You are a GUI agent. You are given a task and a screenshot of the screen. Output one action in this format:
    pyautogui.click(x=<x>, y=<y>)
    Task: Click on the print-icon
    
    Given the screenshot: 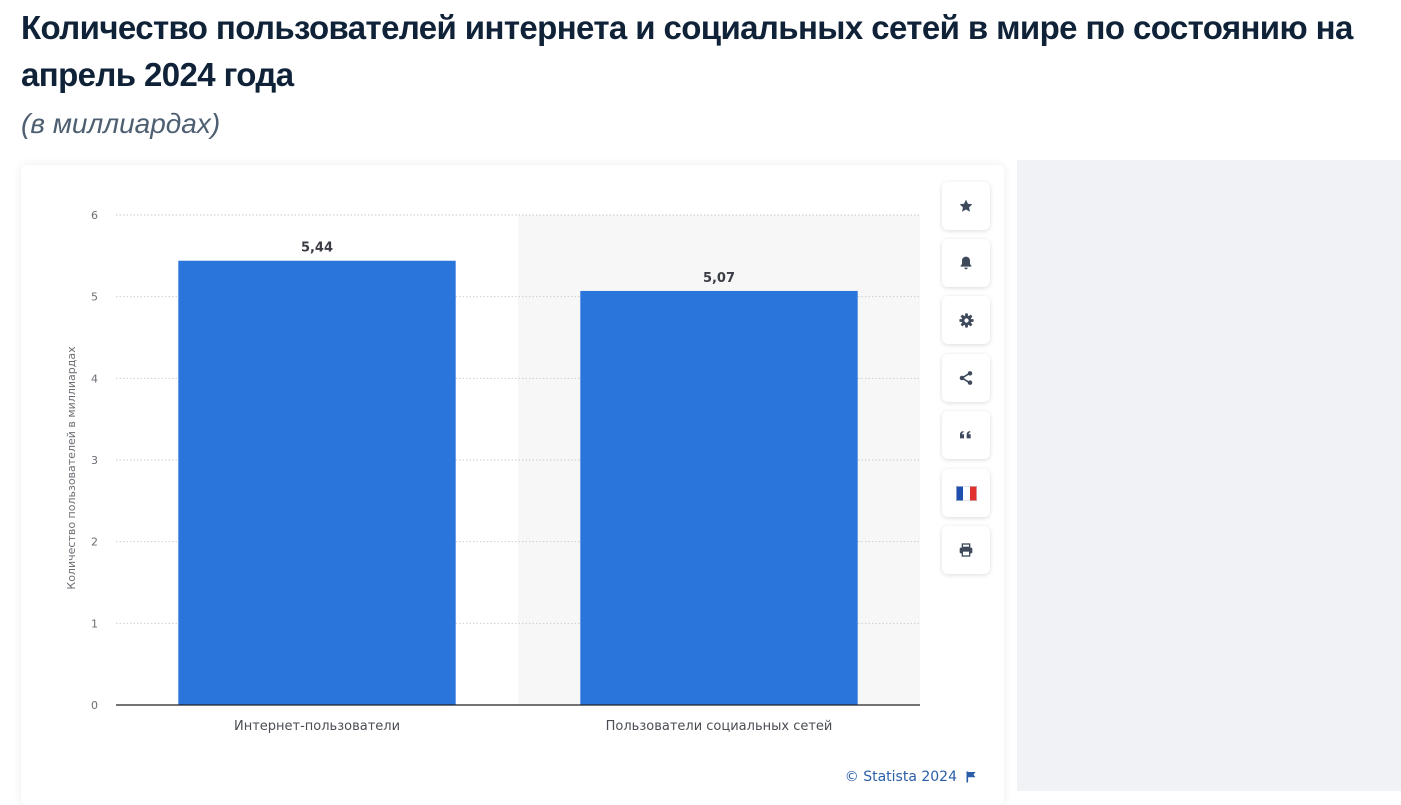 What is the action you would take?
    pyautogui.click(x=966, y=550)
    